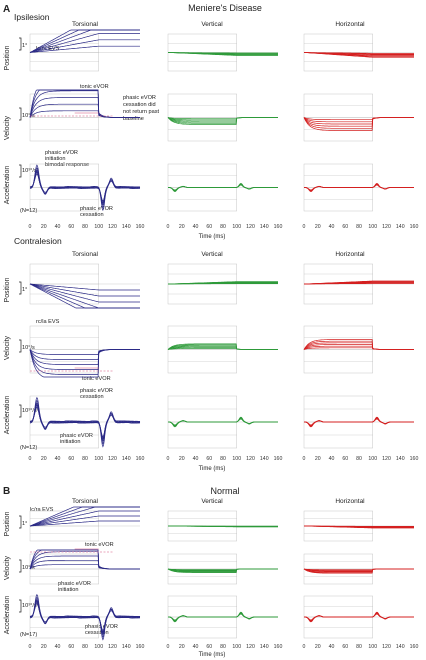  What do you see at coordinates (24, 524) in the screenshot?
I see `scale-position: 1°` at bounding box center [24, 524].